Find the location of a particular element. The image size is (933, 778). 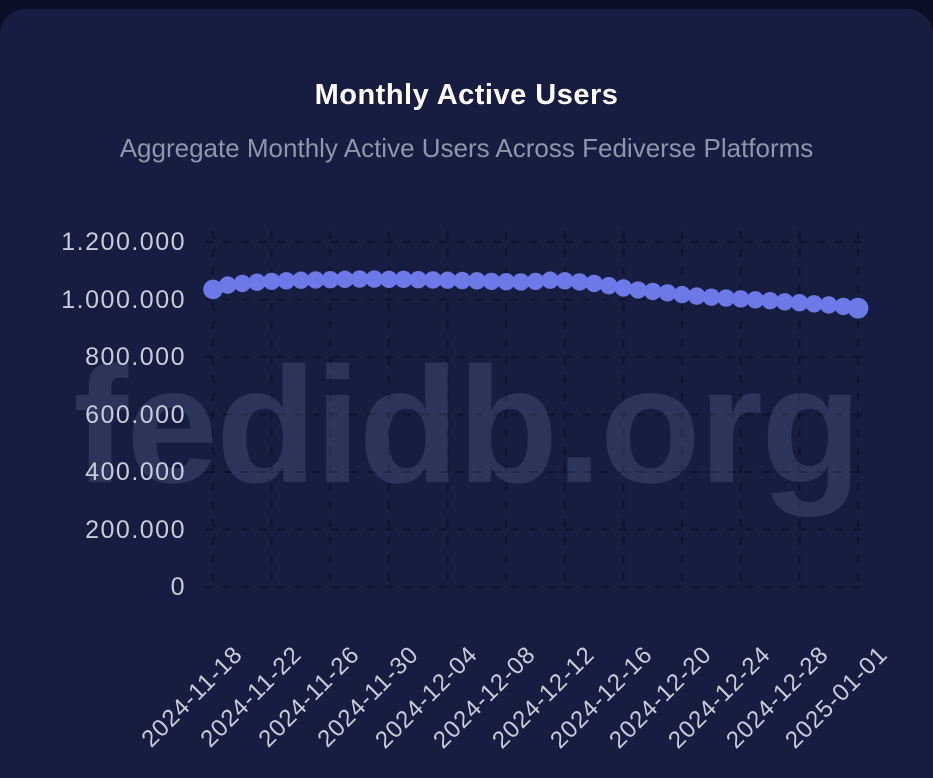

y-axis-tick-label: 1.000.000 is located at coordinates (123, 299).